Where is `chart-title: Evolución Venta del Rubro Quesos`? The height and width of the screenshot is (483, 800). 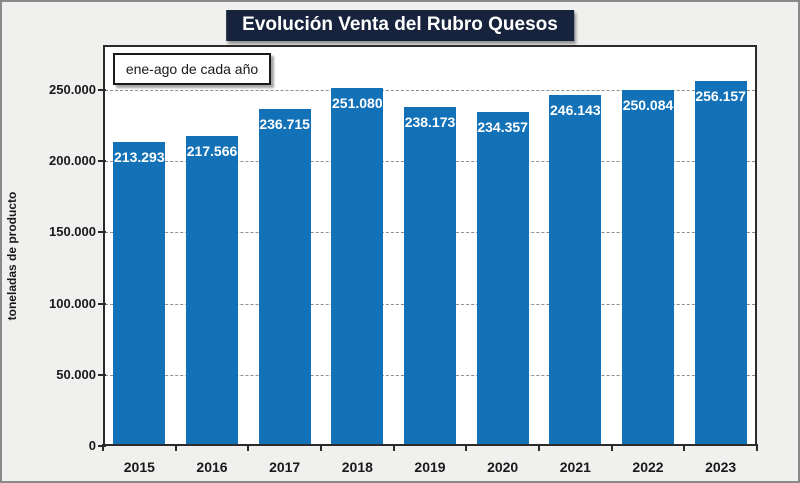
chart-title: Evolución Venta del Rubro Quesos is located at coordinates (400, 25).